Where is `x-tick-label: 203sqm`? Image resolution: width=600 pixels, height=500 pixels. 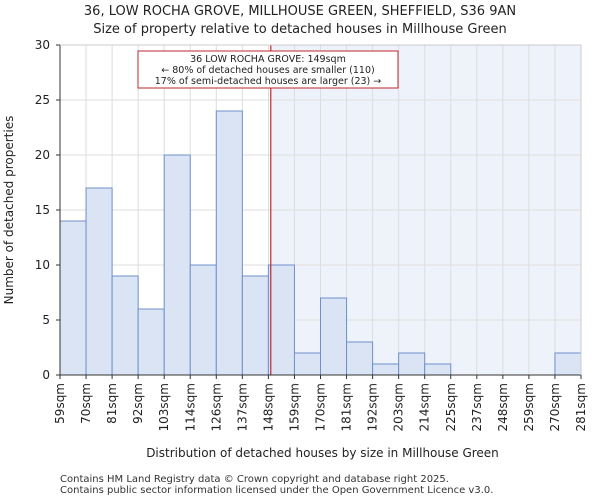 x-tick-label: 203sqm is located at coordinates (399, 407).